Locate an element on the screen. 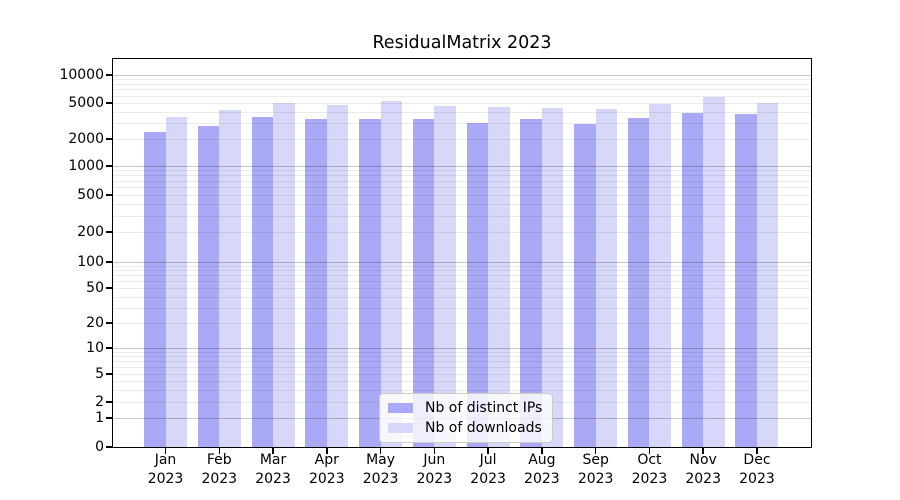 The image size is (900, 500). legend-item-distinct-ips: Nb of distinct IPs is located at coordinates (465, 408).